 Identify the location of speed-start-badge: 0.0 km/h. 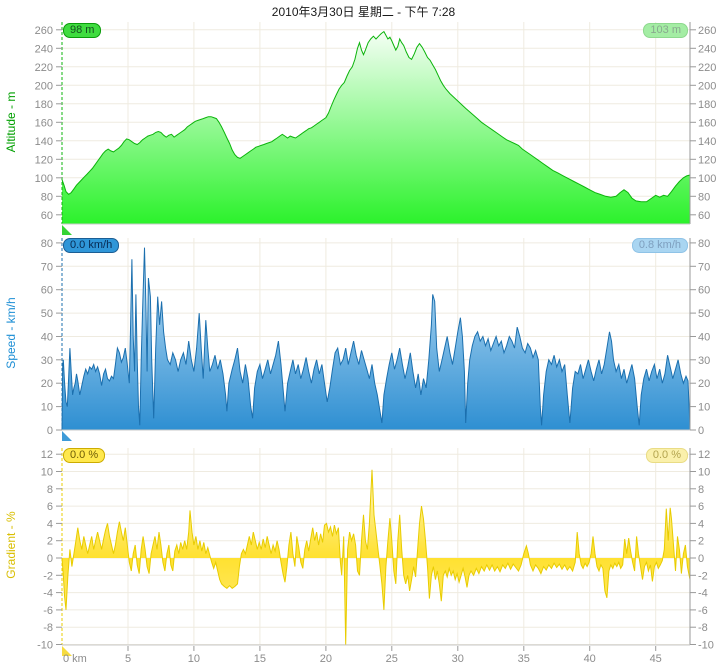
(91, 245).